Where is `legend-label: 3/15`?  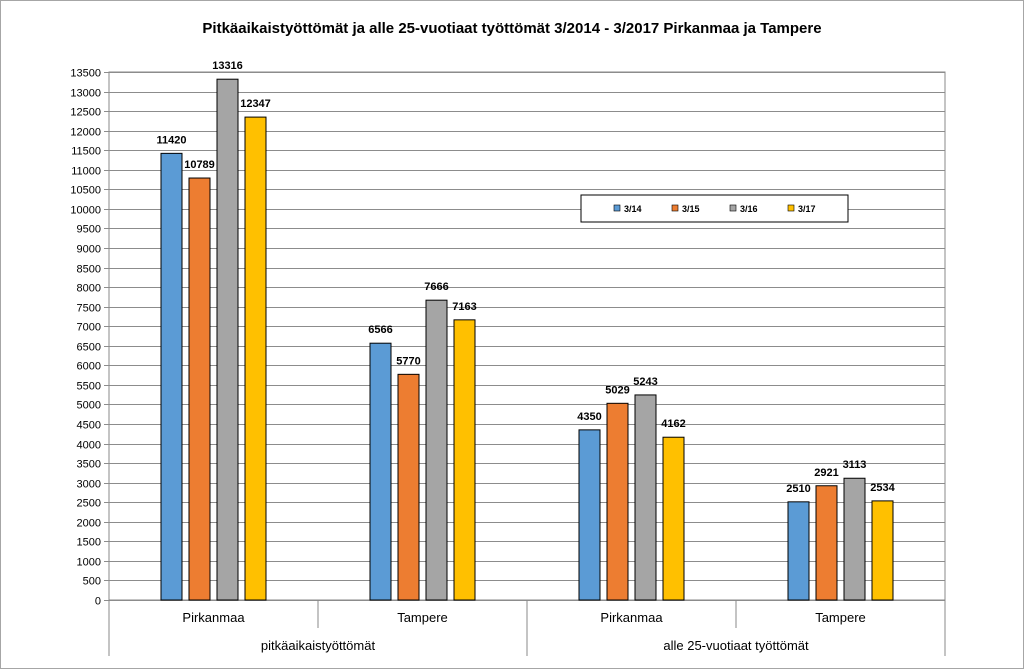
legend-label: 3/15 is located at coordinates (691, 209).